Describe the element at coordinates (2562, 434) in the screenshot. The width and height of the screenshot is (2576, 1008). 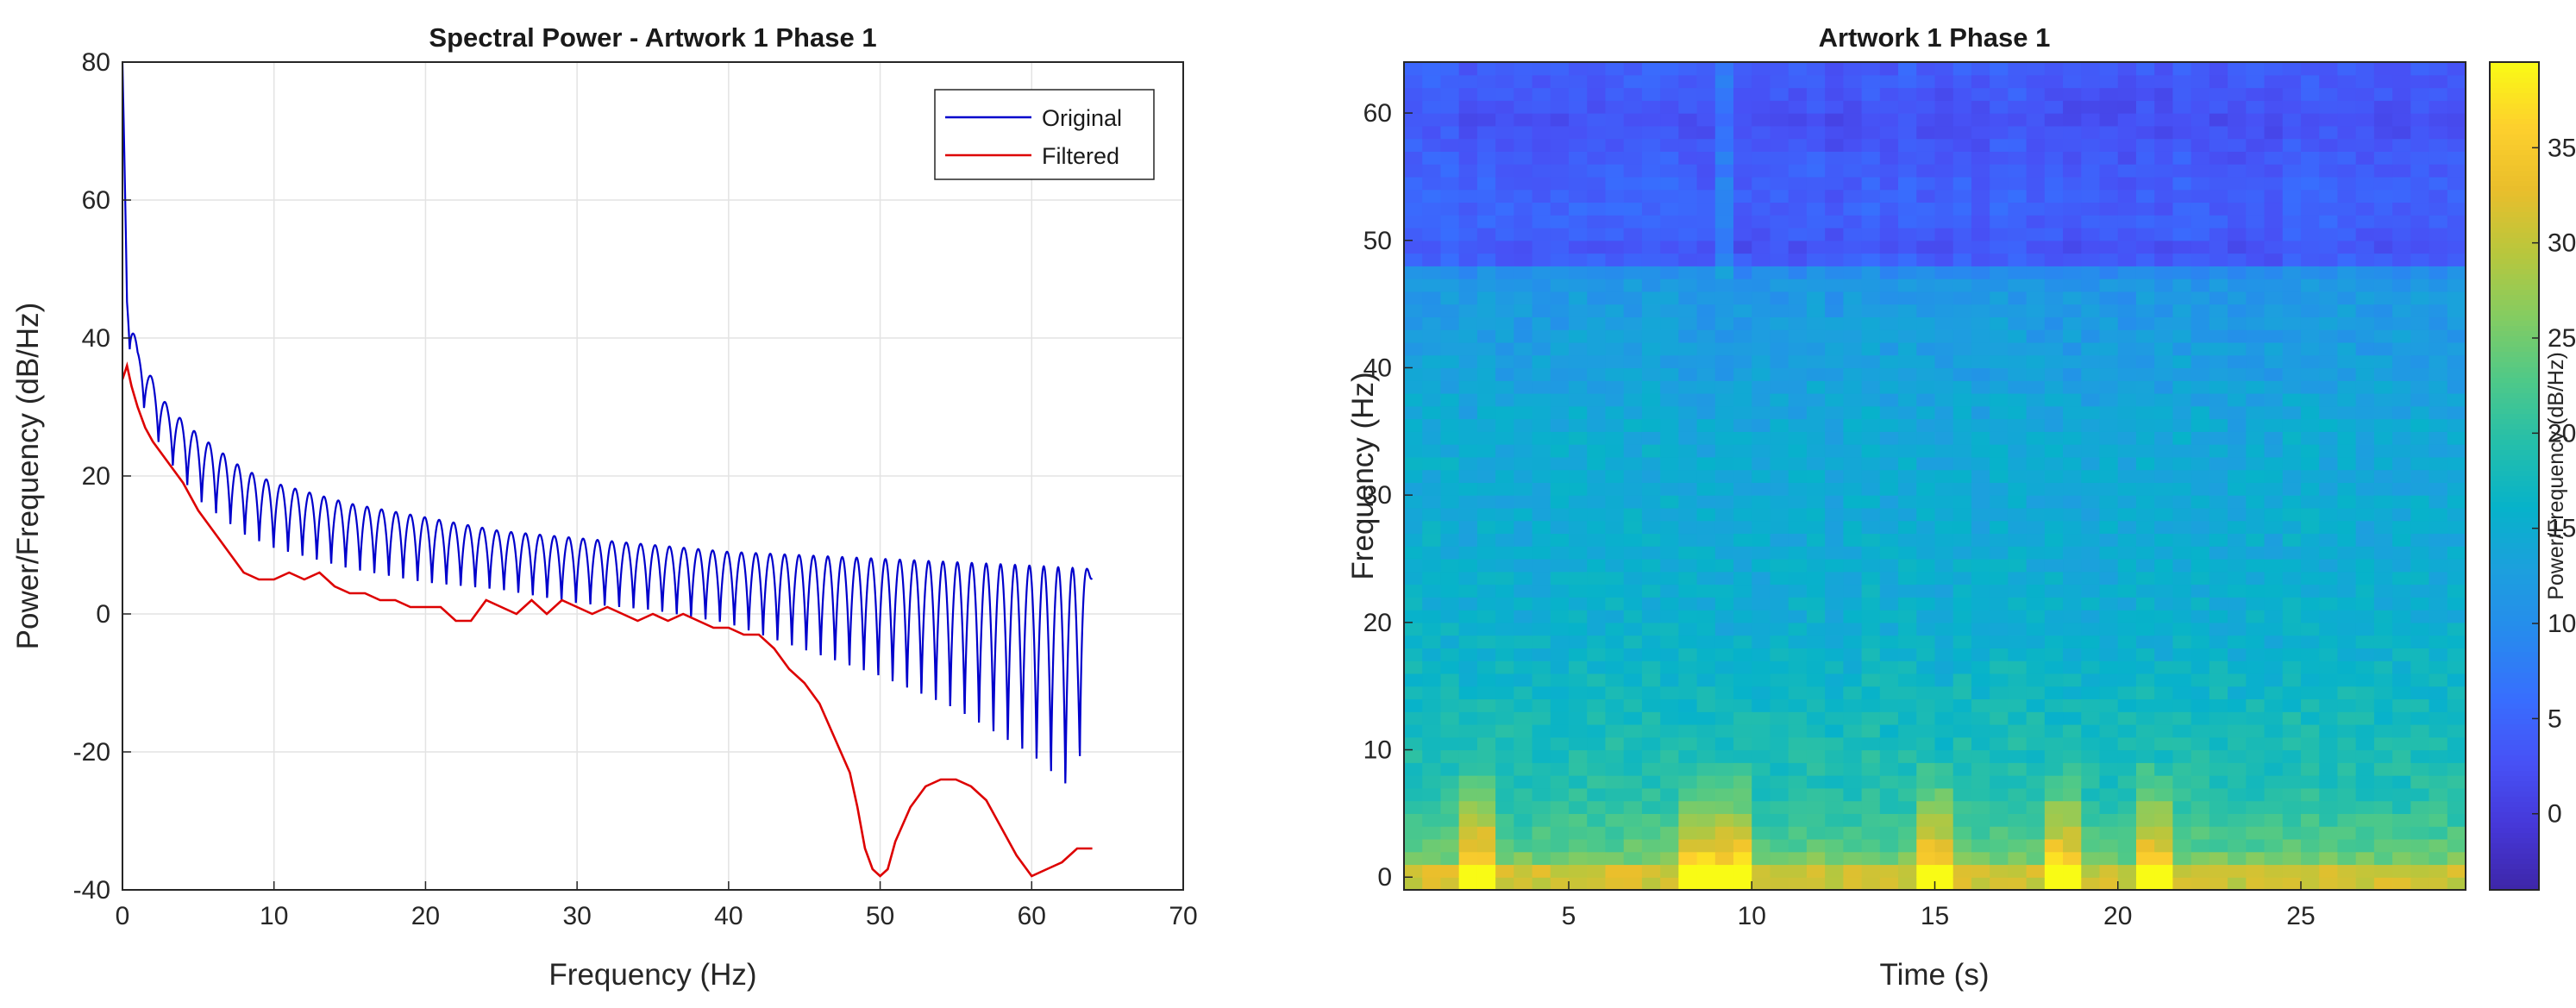
I see `colorbar-tick-label: 20` at that location.